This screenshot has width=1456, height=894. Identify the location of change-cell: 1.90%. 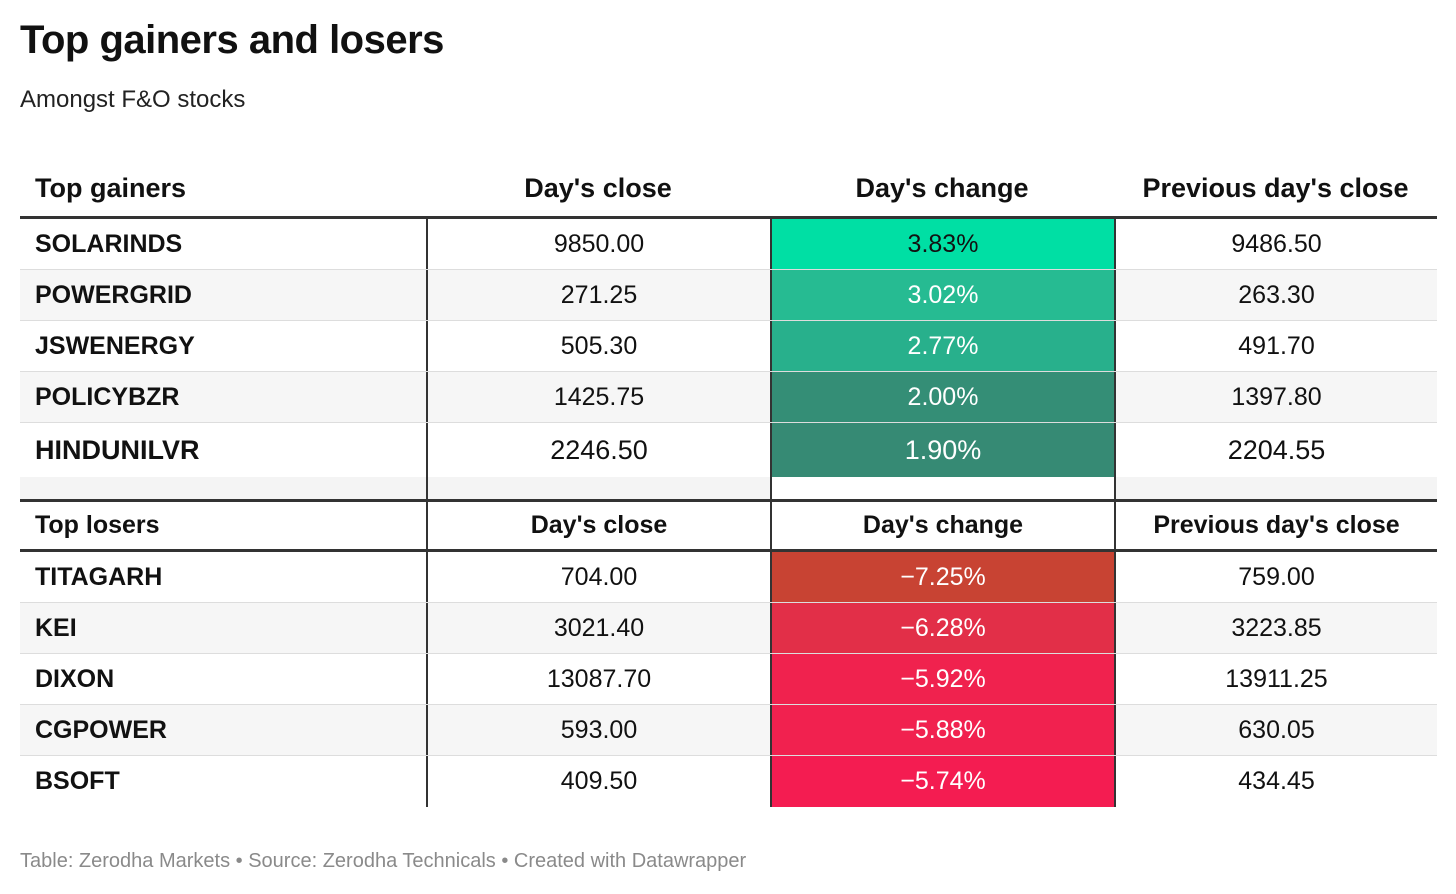
(942, 450).